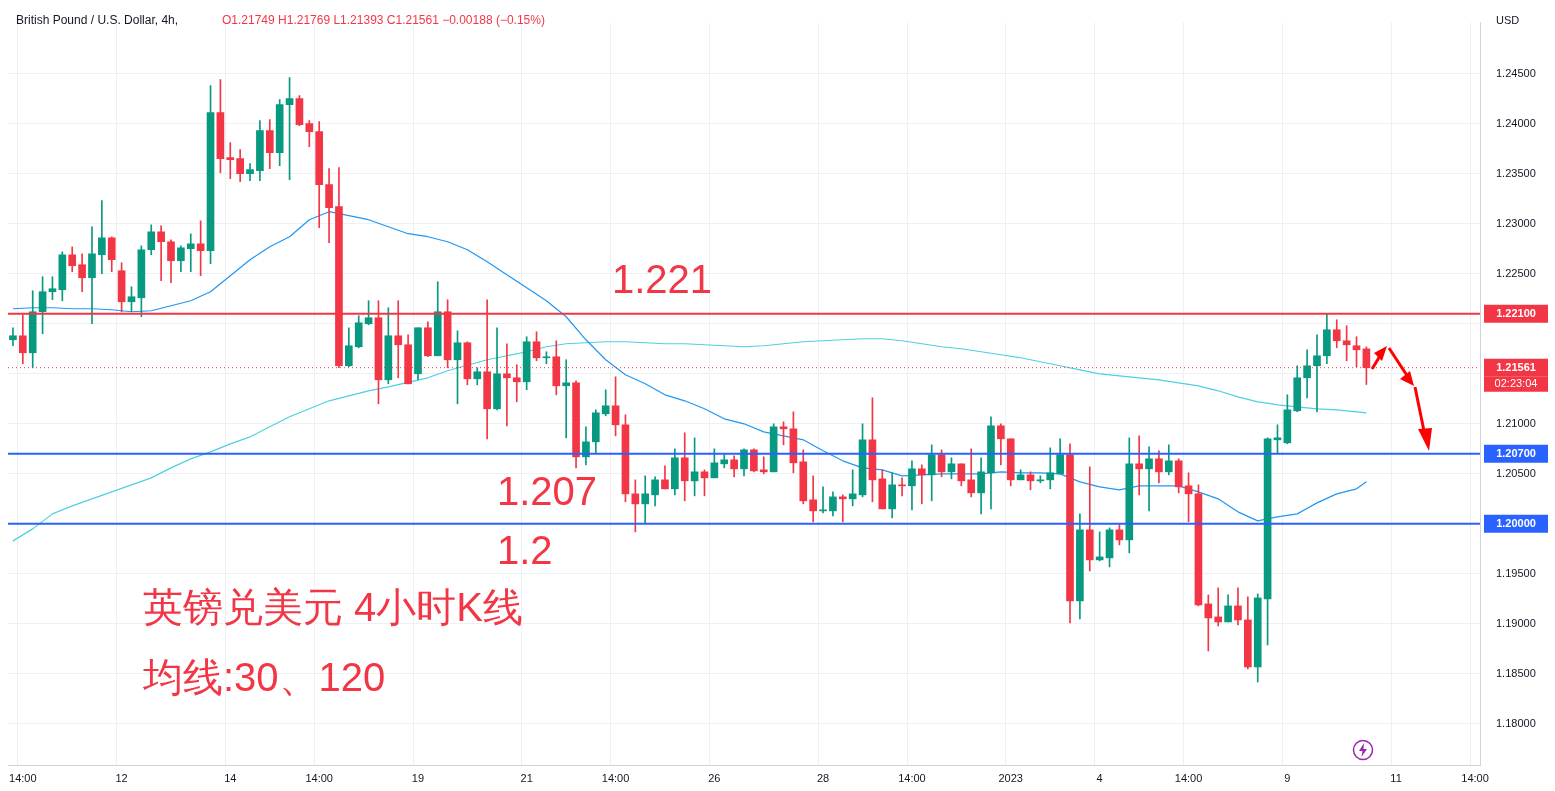 The height and width of the screenshot is (791, 1555). Describe the element at coordinates (1287, 777) in the screenshot. I see `x-tick-label: 9` at that location.